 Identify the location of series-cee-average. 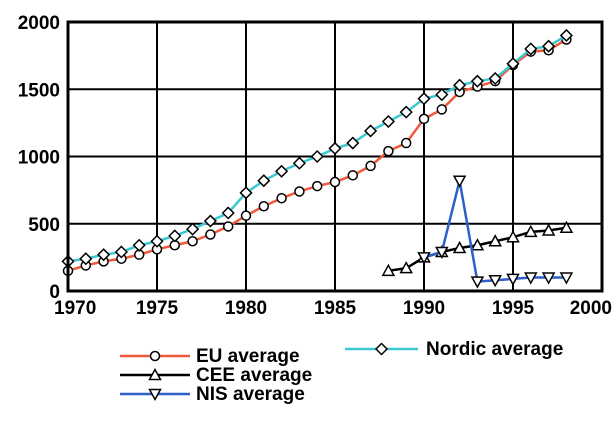
(477, 248).